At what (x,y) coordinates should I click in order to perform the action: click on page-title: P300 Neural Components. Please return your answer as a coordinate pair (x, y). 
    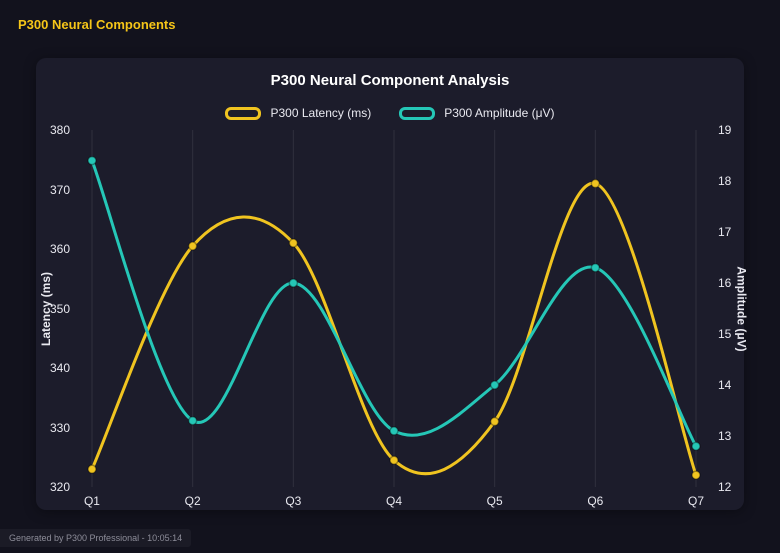
    Looking at the image, I should click on (97, 24).